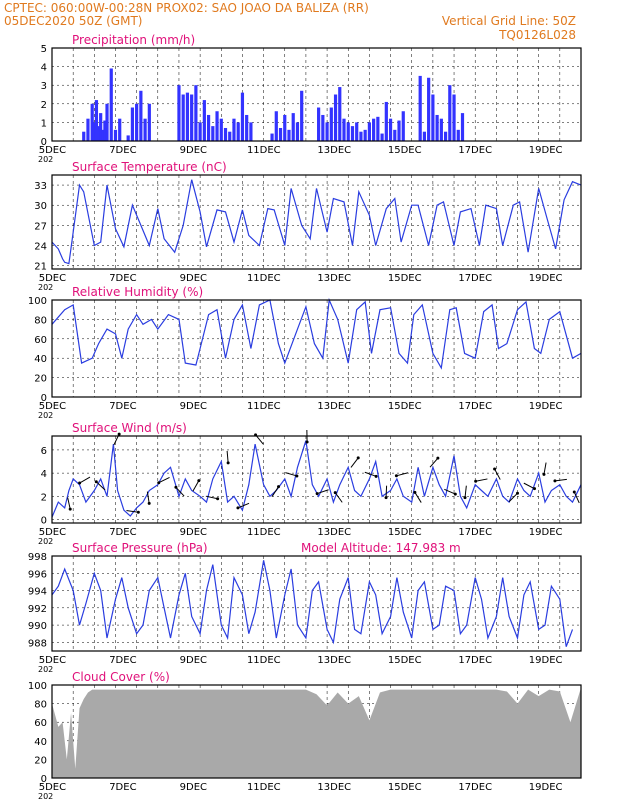 The image size is (618, 800). What do you see at coordinates (40, 359) in the screenshot?
I see `y-tick-label: 40` at bounding box center [40, 359].